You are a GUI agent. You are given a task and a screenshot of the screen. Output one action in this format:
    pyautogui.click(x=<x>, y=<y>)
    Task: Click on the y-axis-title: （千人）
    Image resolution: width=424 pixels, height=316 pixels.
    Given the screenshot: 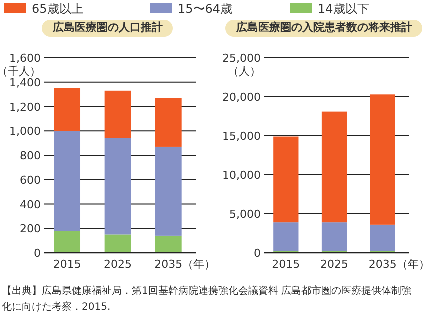 What is the action you would take?
    pyautogui.click(x=20, y=71)
    